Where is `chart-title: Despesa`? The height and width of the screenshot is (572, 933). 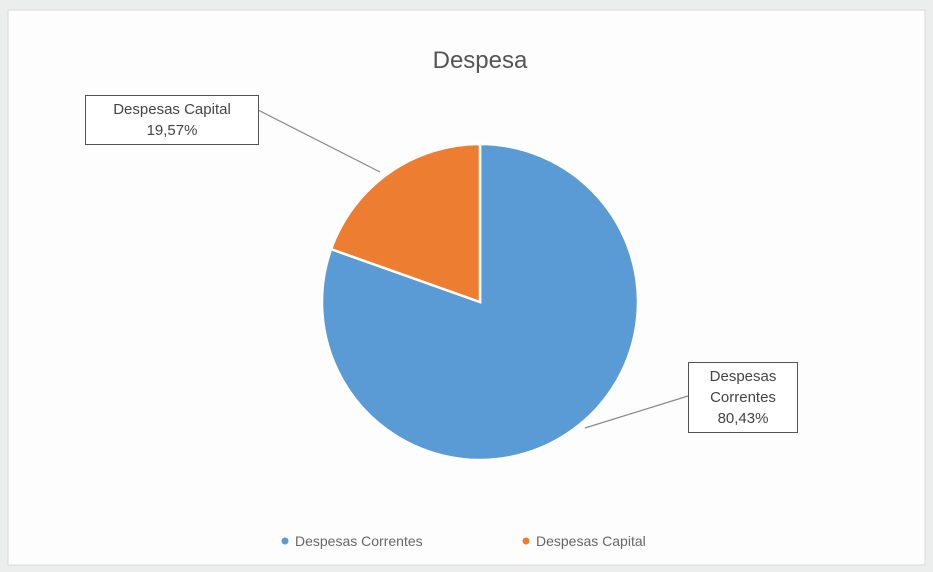 chart-title: Despesa is located at coordinates (480, 60).